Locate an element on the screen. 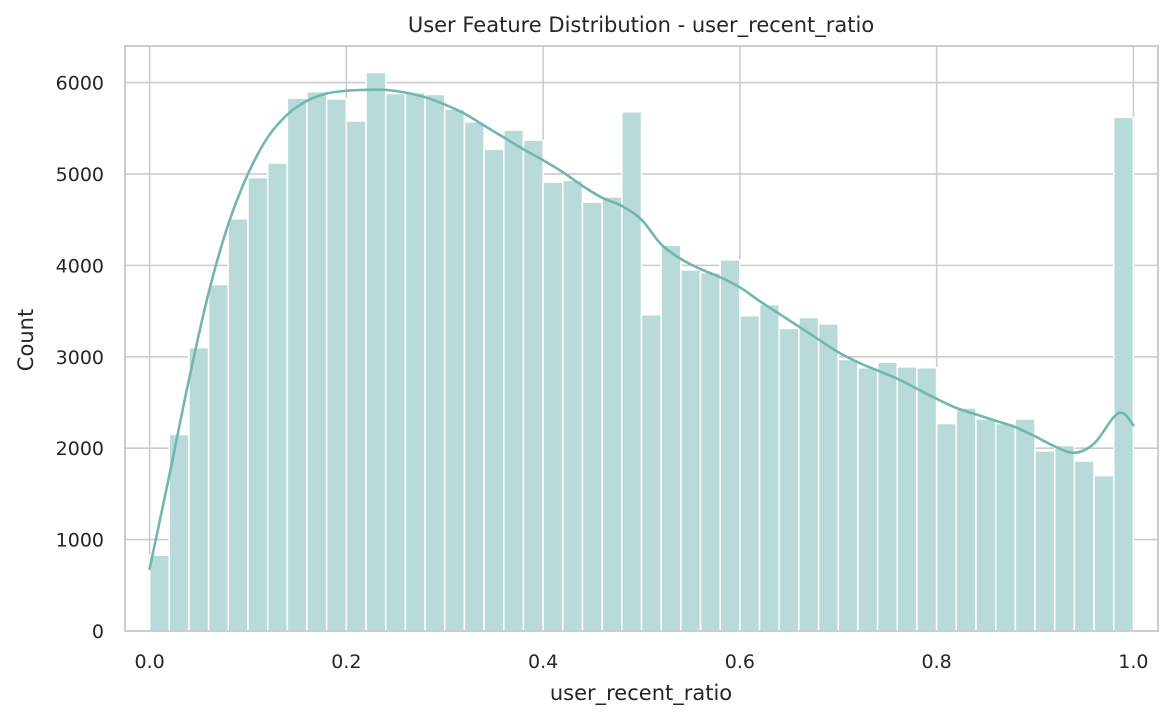 The image size is (1173, 722). x-axis-ticks: 0.0 0.2 0.4 0.6 0.8 1.0 is located at coordinates (641, 662).